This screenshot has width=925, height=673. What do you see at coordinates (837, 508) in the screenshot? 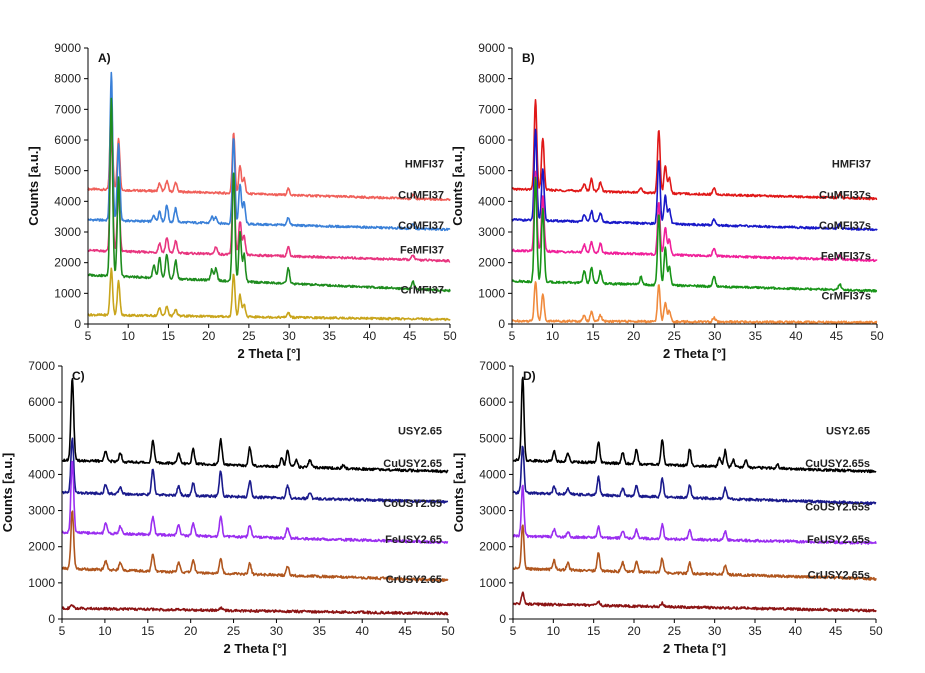
I see `series-label-CoUSY2.65s: CoUSY2.65s` at bounding box center [837, 508].